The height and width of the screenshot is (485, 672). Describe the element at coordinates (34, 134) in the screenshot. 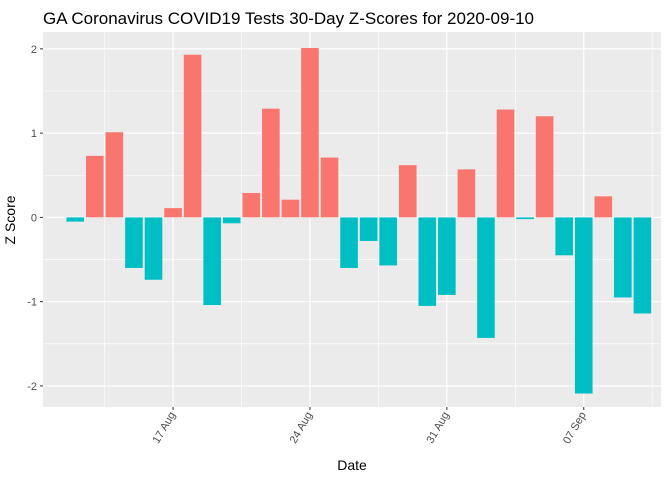

I see `y-tick-label: 1` at that location.